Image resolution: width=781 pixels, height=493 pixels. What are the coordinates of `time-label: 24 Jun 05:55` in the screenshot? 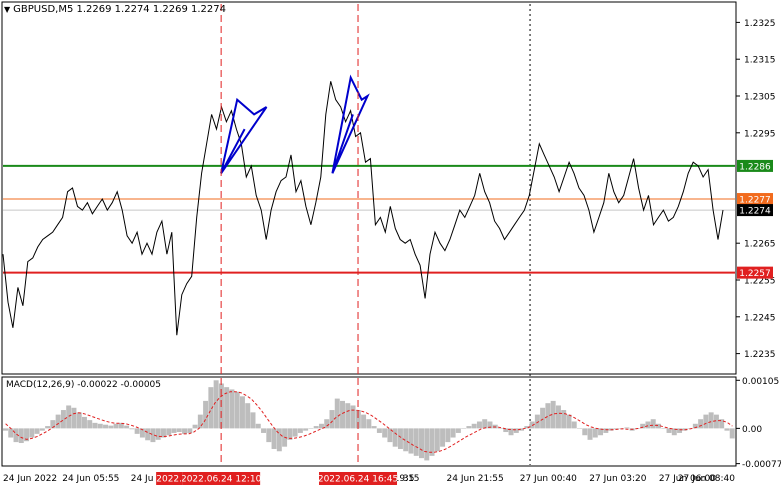 It's located at (90, 479).